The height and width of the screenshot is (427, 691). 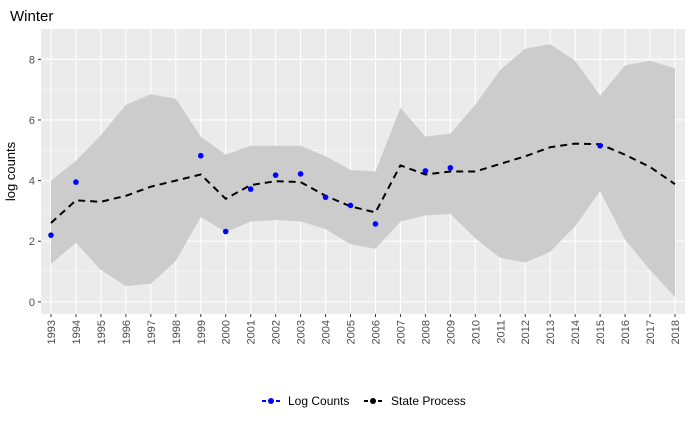 I want to click on y-tick-label: 0, so click(x=32, y=303).